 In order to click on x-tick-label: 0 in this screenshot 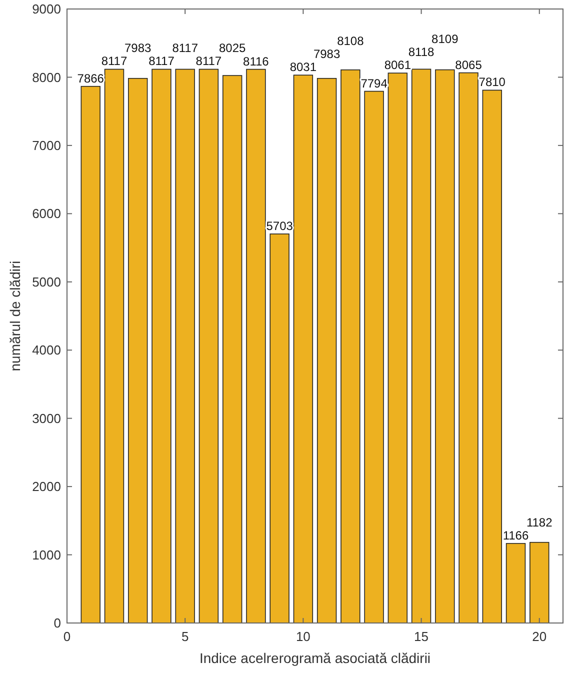, I will do `click(67, 636)`.